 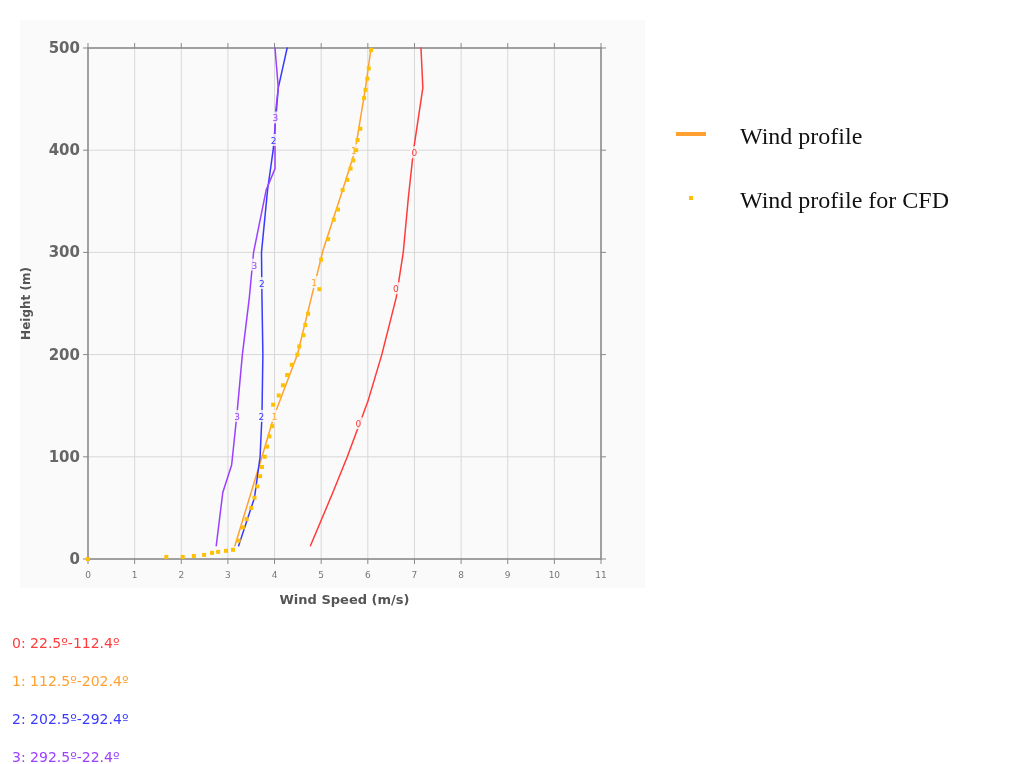 What do you see at coordinates (254, 265) in the screenshot?
I see `annotation: 3` at bounding box center [254, 265].